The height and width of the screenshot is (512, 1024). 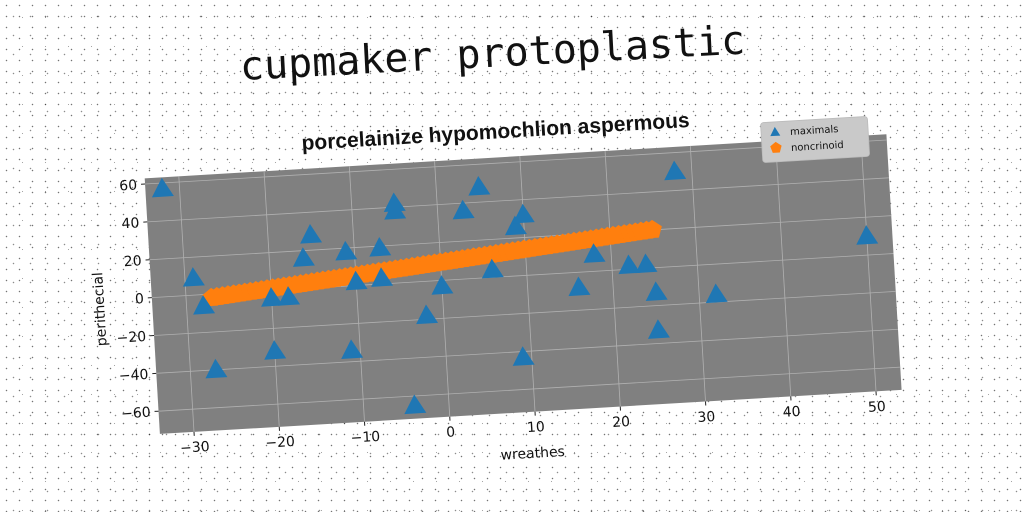 I want to click on y-tick-label: −60, so click(x=136, y=414).